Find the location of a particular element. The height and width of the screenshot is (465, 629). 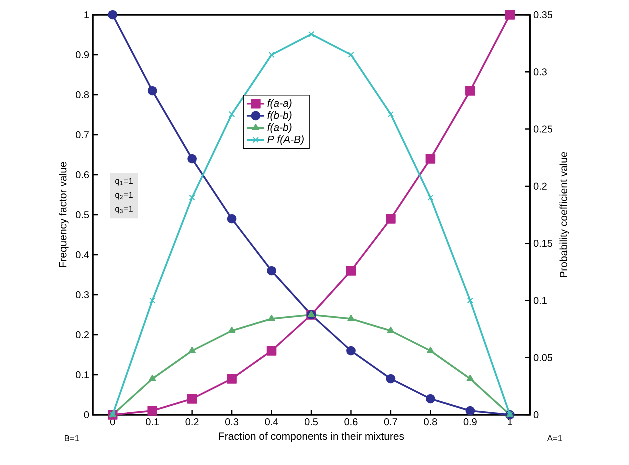

annotation: q$_{1}$=1 is located at coordinates (124, 182).